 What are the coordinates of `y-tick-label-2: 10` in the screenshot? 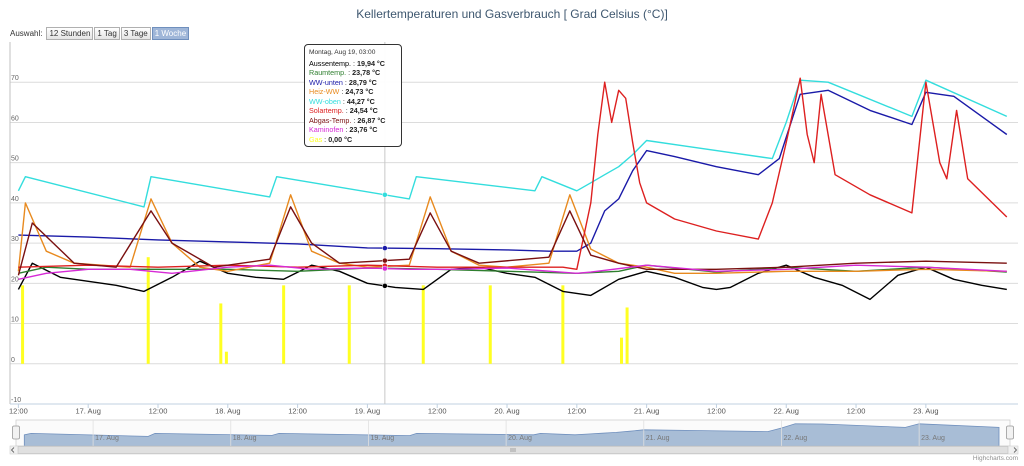 It's located at (15, 320).